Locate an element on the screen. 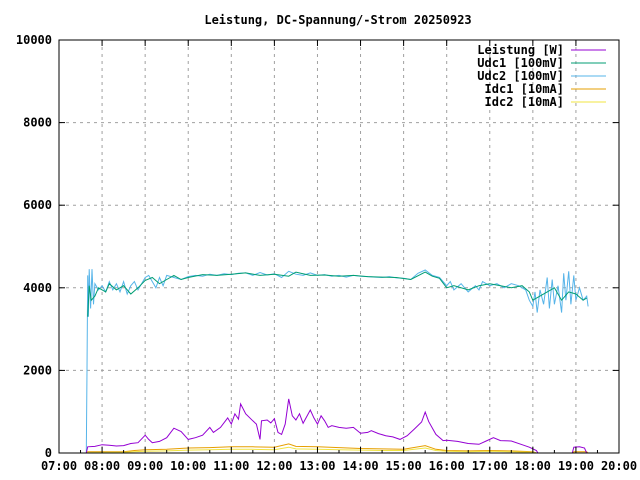 Image resolution: width=640 pixels, height=480 pixels. x-tick-label: 19:00 is located at coordinates (576, 466).